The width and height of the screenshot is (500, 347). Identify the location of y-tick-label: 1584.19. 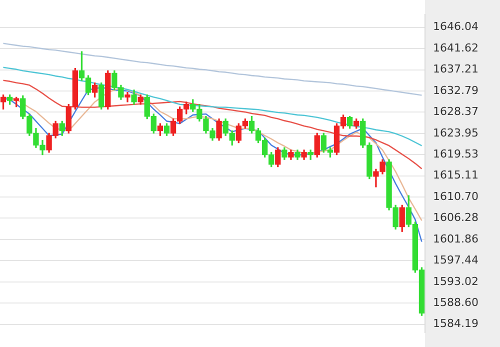
(455, 323).